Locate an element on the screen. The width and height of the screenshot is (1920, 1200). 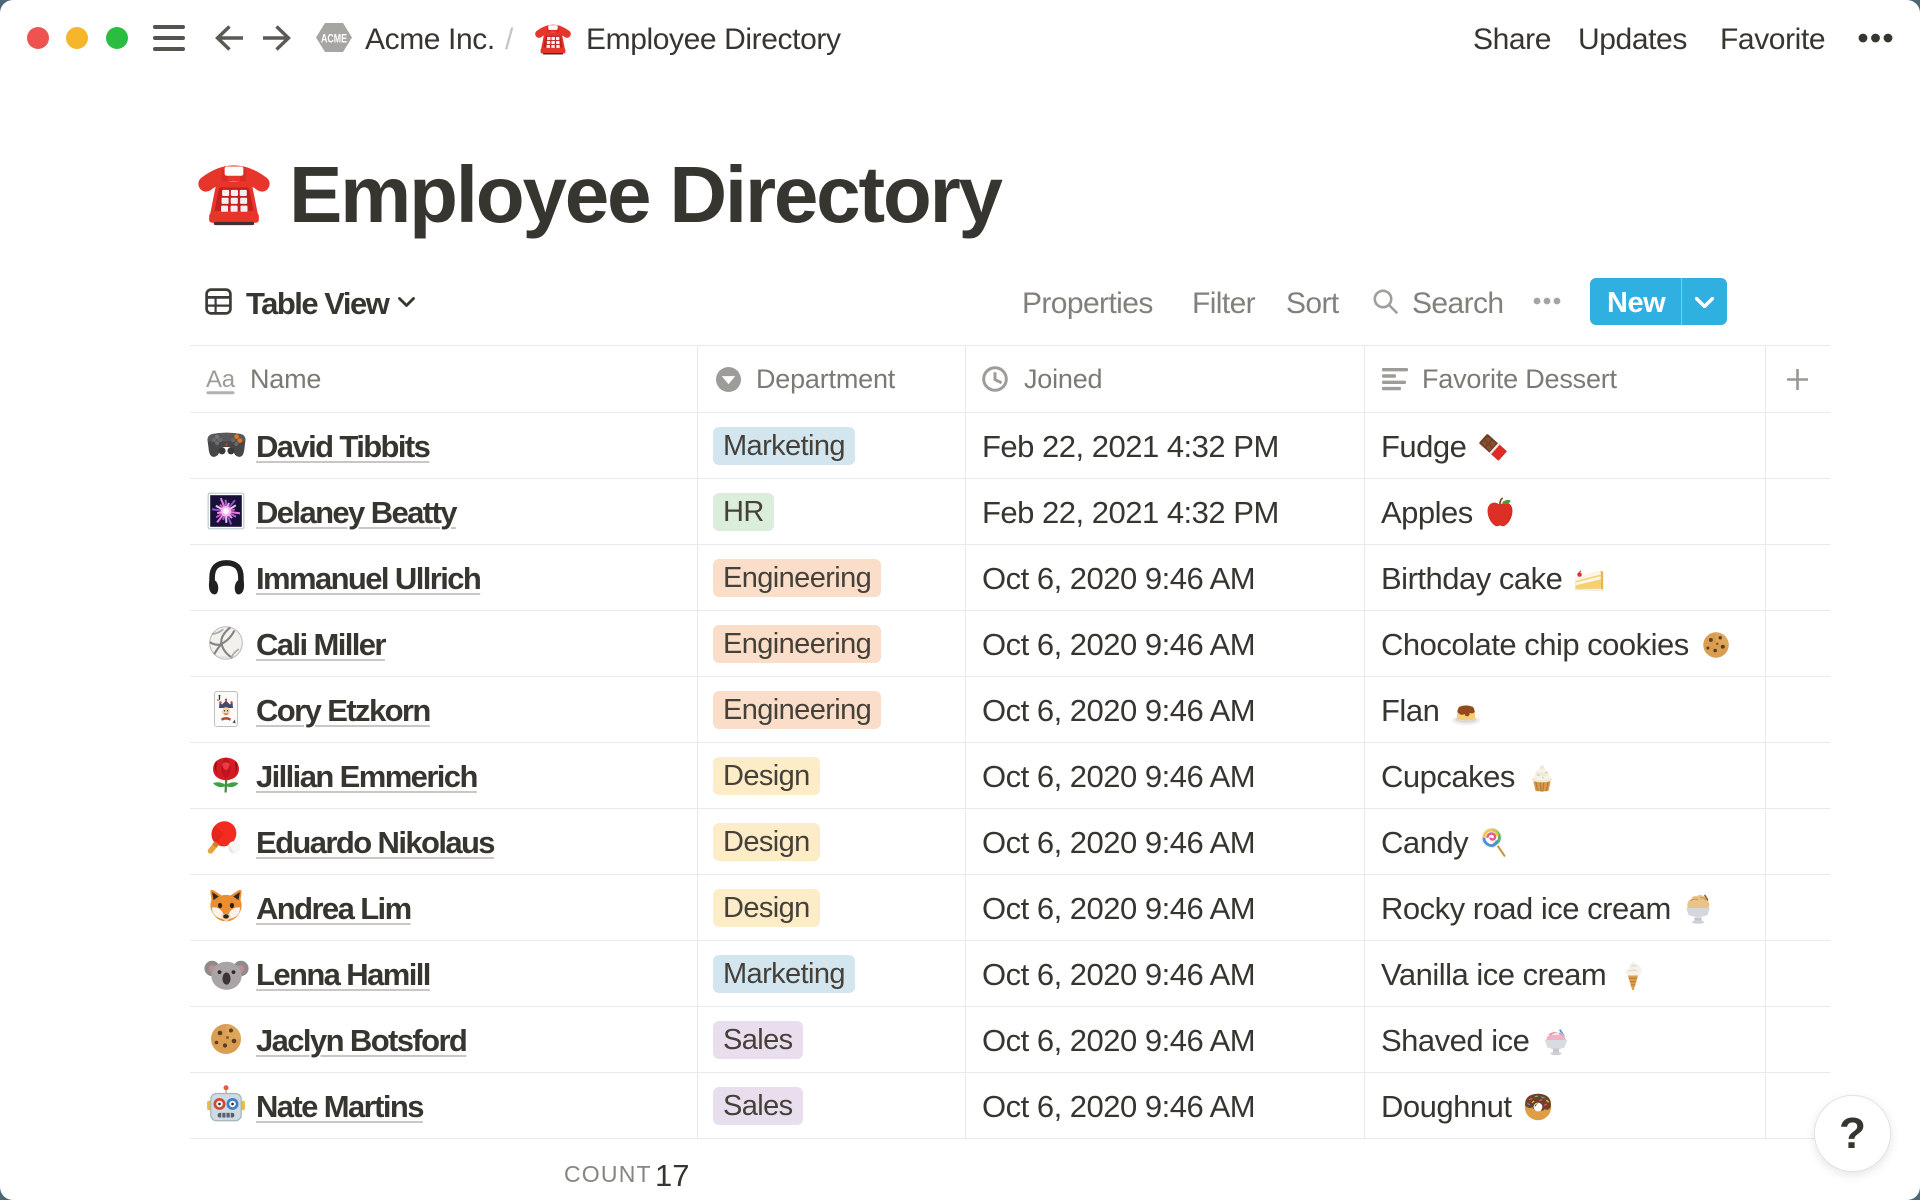
svg-text: J is located at coordinates (219, 698).